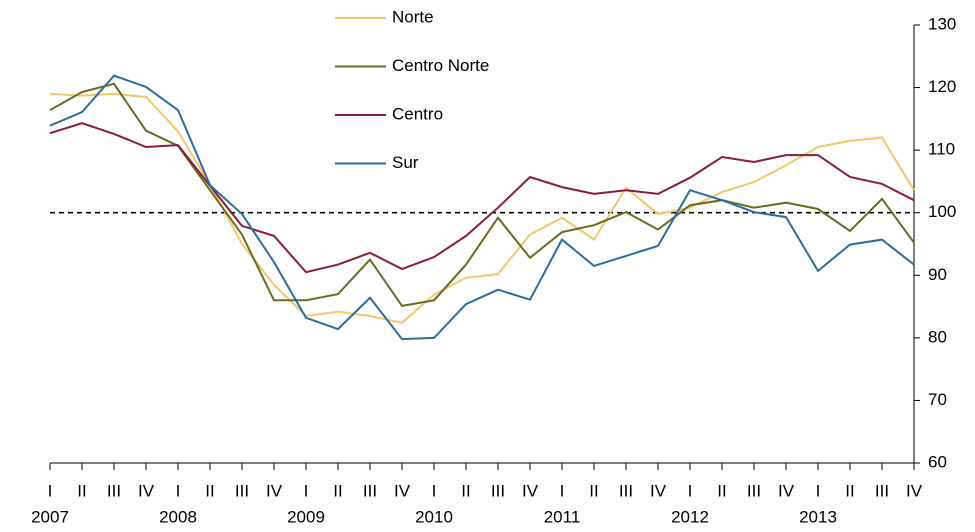 Image resolution: width=975 pixels, height=532 pixels. What do you see at coordinates (434, 516) in the screenshot?
I see `year-label: 2010` at bounding box center [434, 516].